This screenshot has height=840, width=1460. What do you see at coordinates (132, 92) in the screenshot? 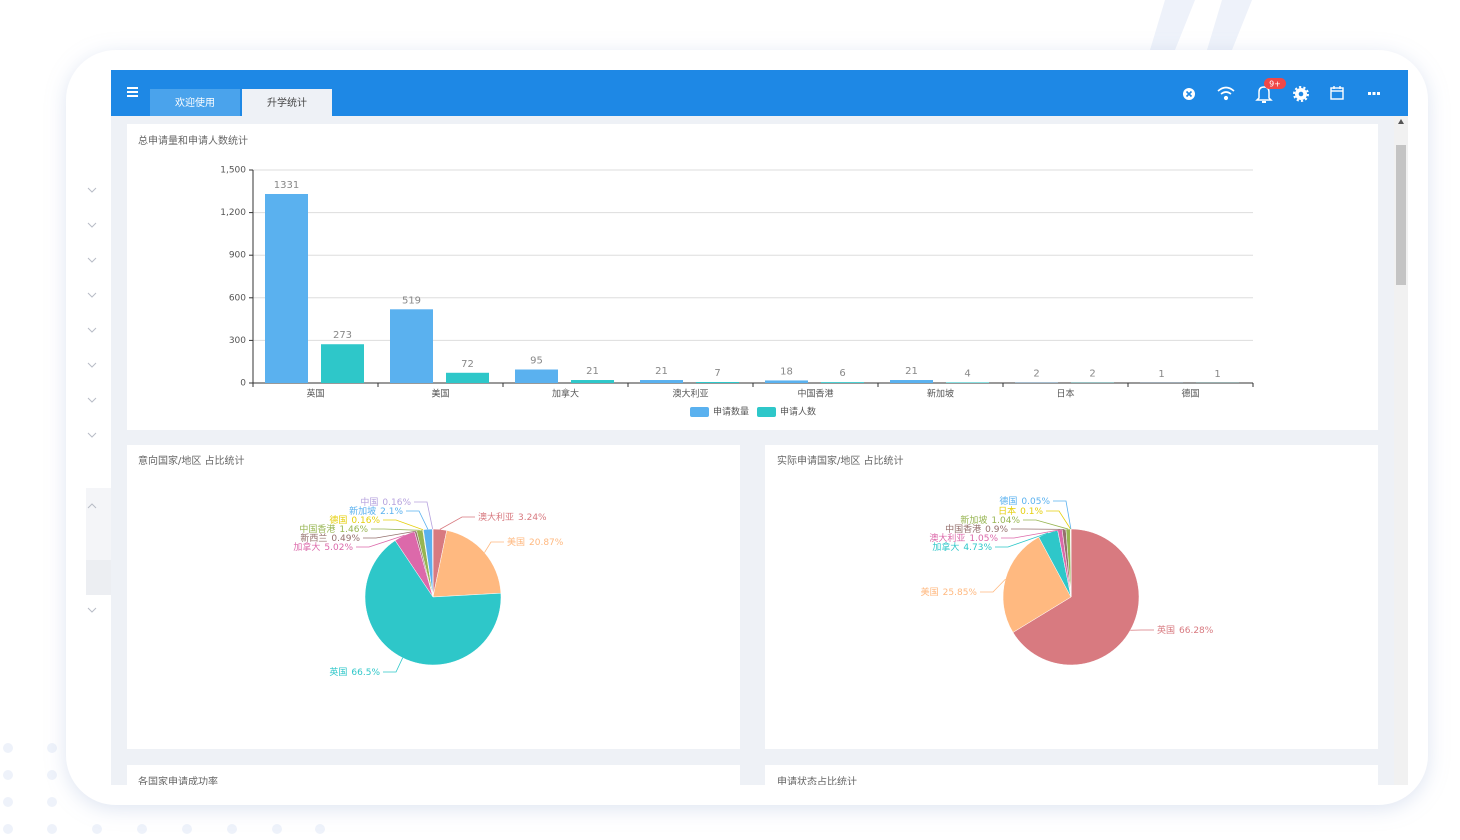
I see `menu-button` at bounding box center [132, 92].